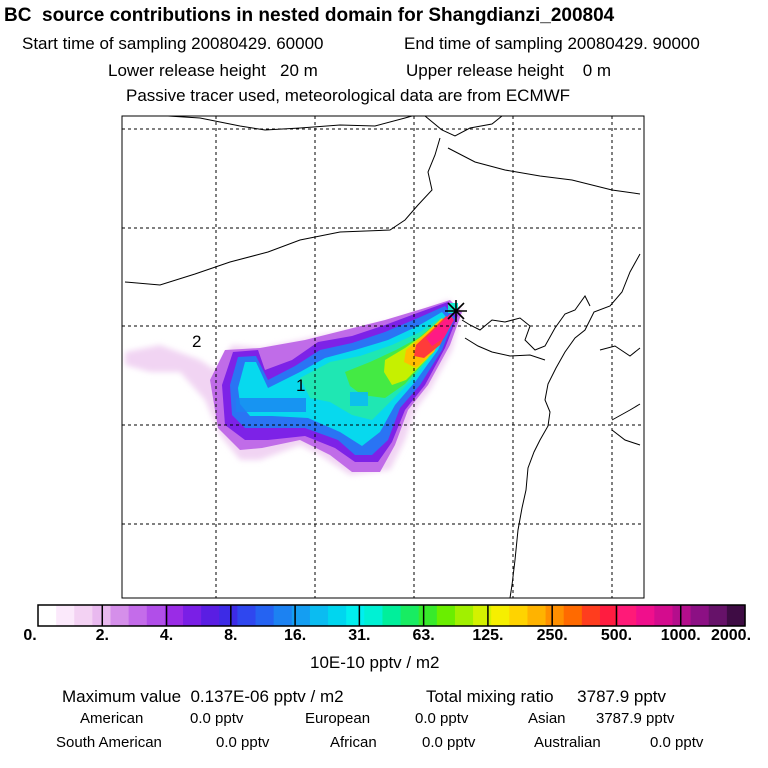  Describe the element at coordinates (635, 718) in the screenshot. I see `source-region-value: 3787.9 pptv` at that location.